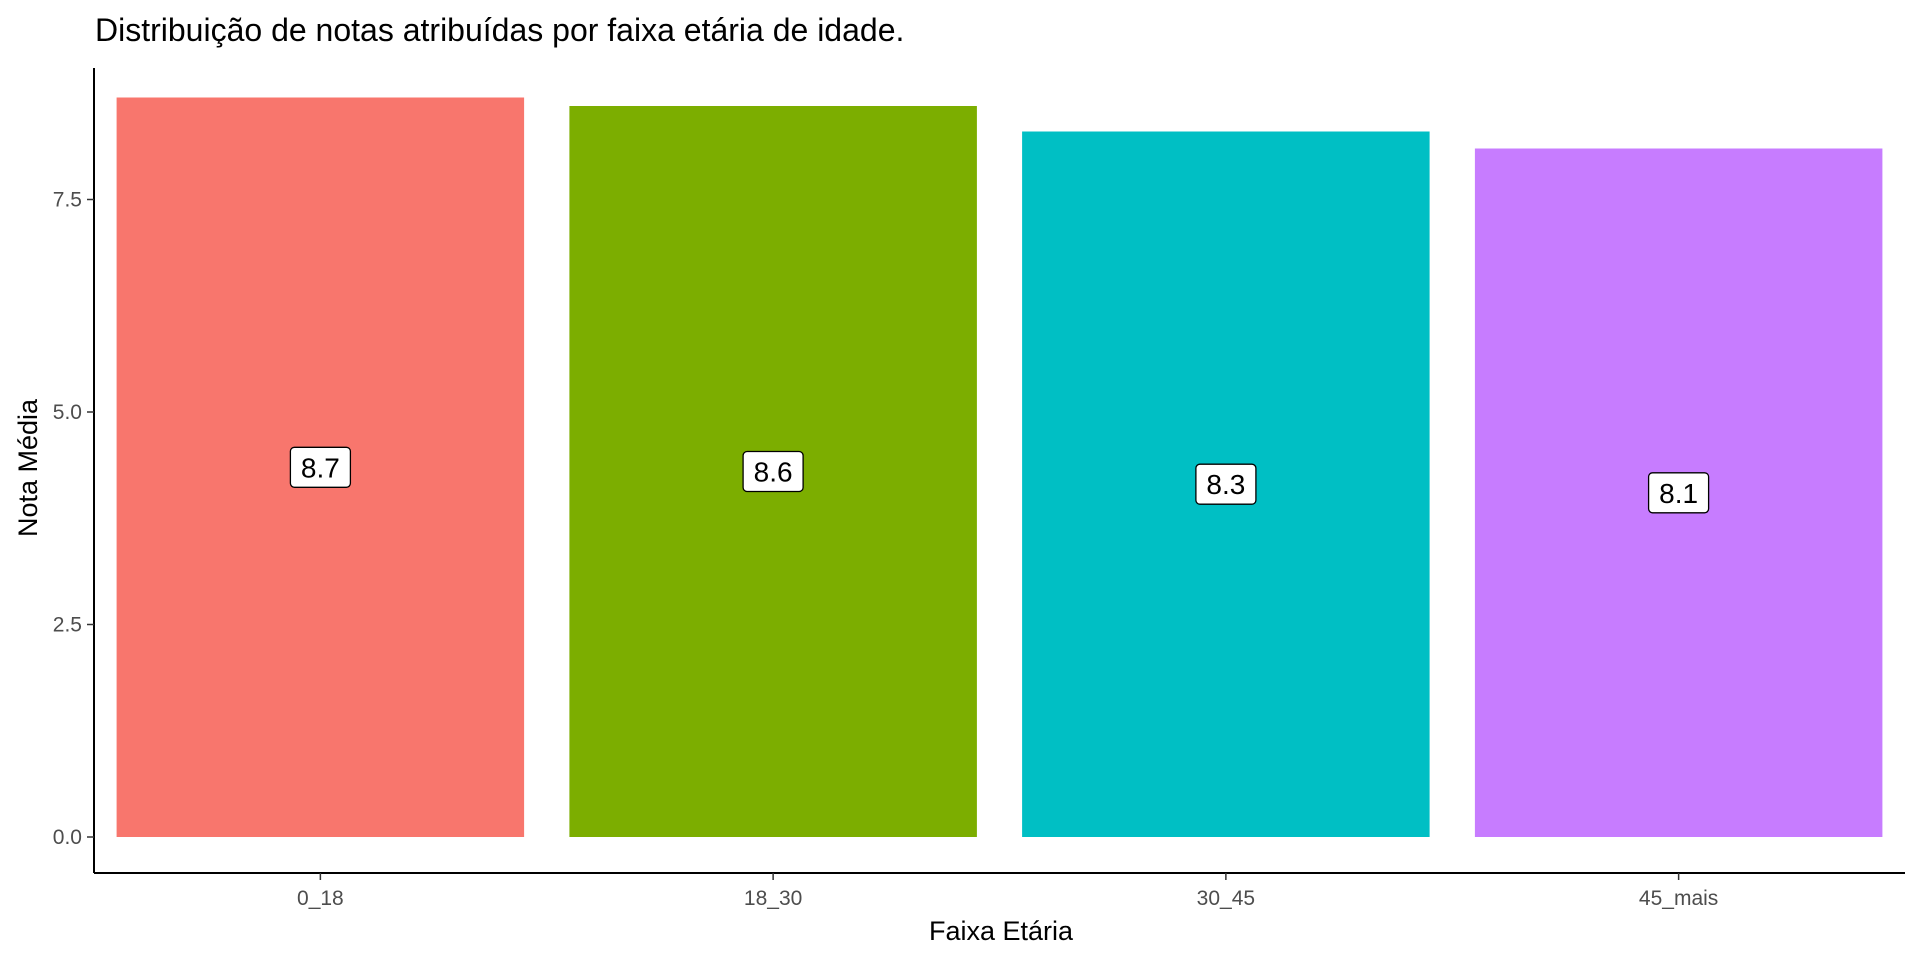 This screenshot has height=960, width=1920. What do you see at coordinates (1678, 898) in the screenshot?
I see `x-tick-label: 45_mais` at bounding box center [1678, 898].